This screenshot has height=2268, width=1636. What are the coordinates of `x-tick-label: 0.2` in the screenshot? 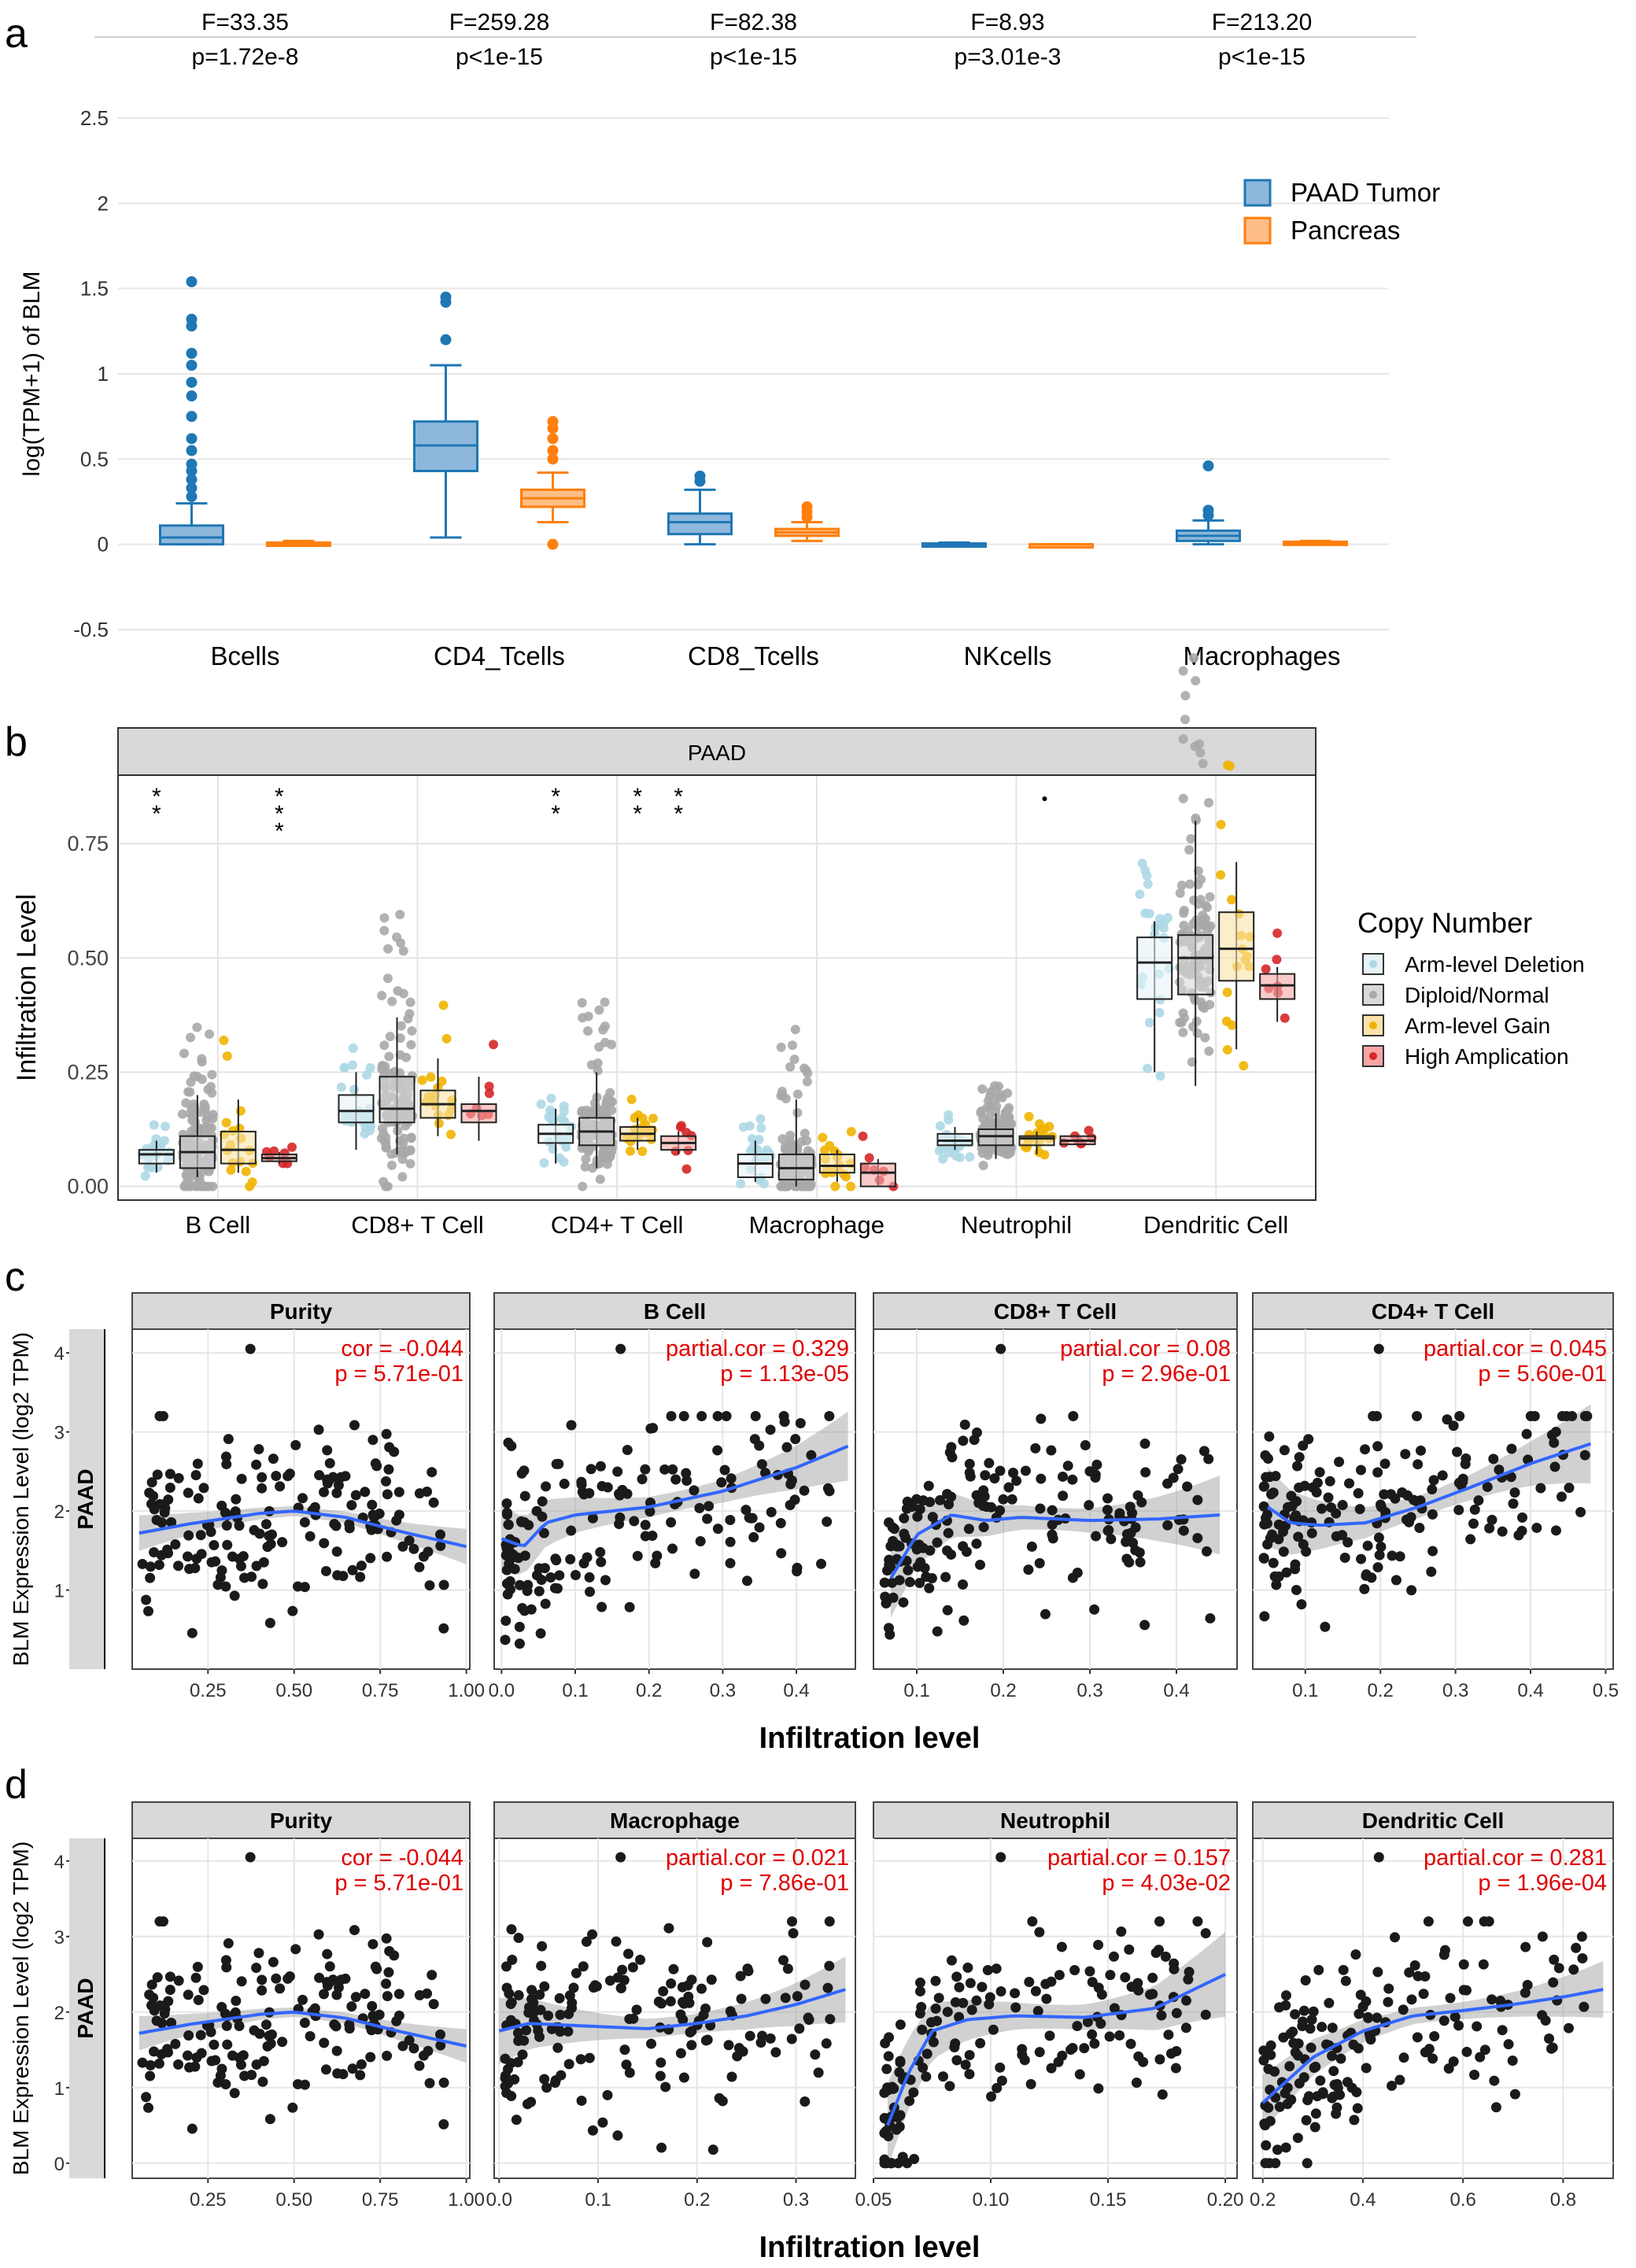 It's located at (1263, 2200).